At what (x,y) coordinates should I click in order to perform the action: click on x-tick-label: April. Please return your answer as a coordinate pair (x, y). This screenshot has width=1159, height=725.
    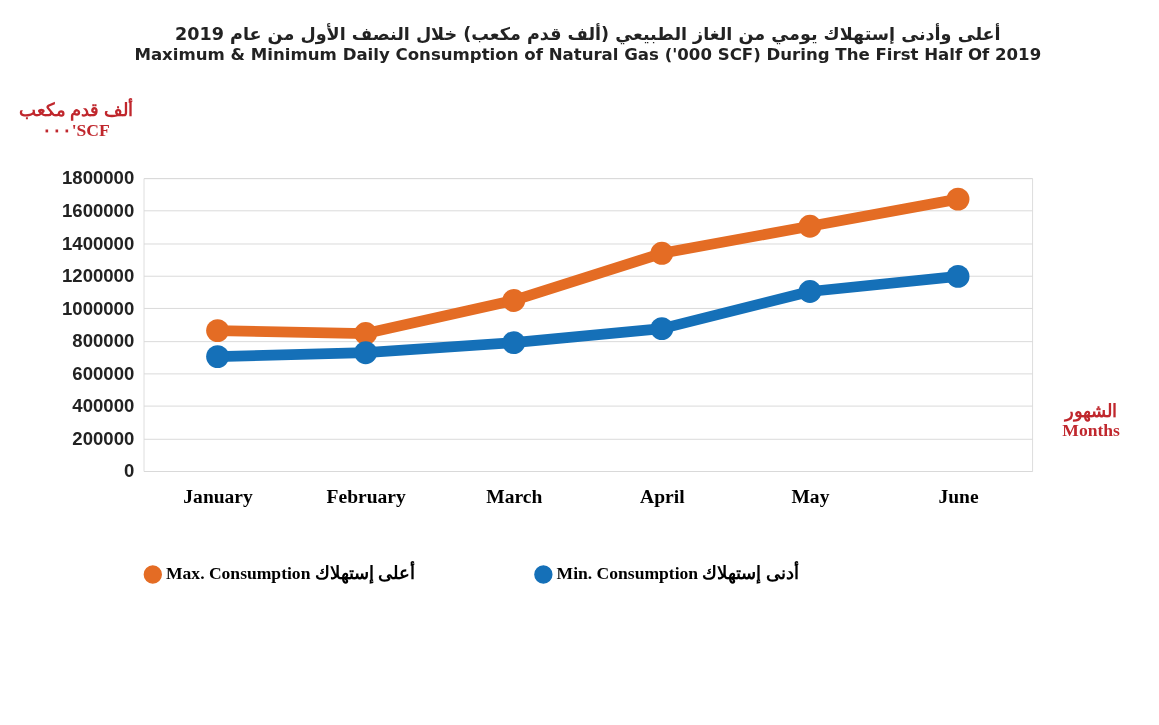
    Looking at the image, I should click on (663, 496).